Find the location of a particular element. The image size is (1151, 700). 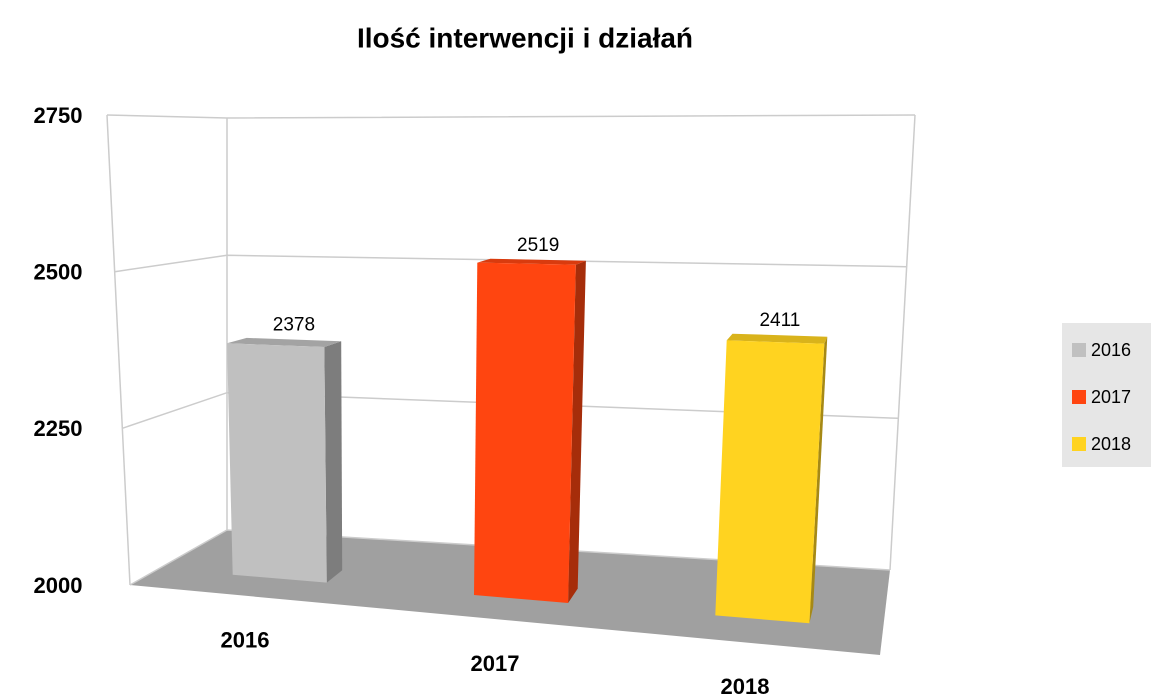

y-tick-label: 2250 is located at coordinates (58, 428).